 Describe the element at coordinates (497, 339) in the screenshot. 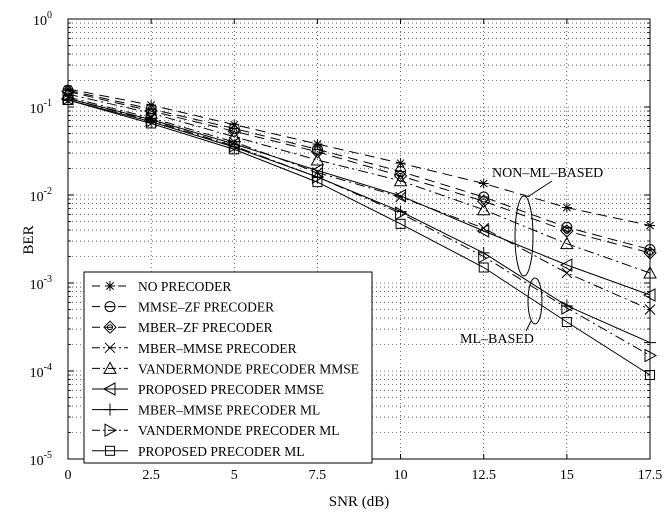

I see `annotation-ml-based: ML–BASED` at that location.